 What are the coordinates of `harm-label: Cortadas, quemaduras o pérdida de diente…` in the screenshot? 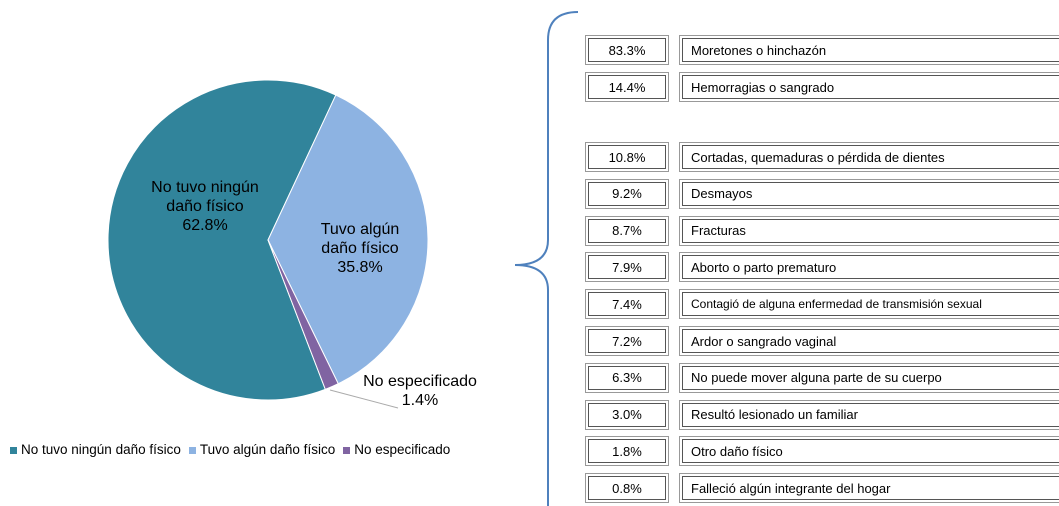 It's located at (870, 157).